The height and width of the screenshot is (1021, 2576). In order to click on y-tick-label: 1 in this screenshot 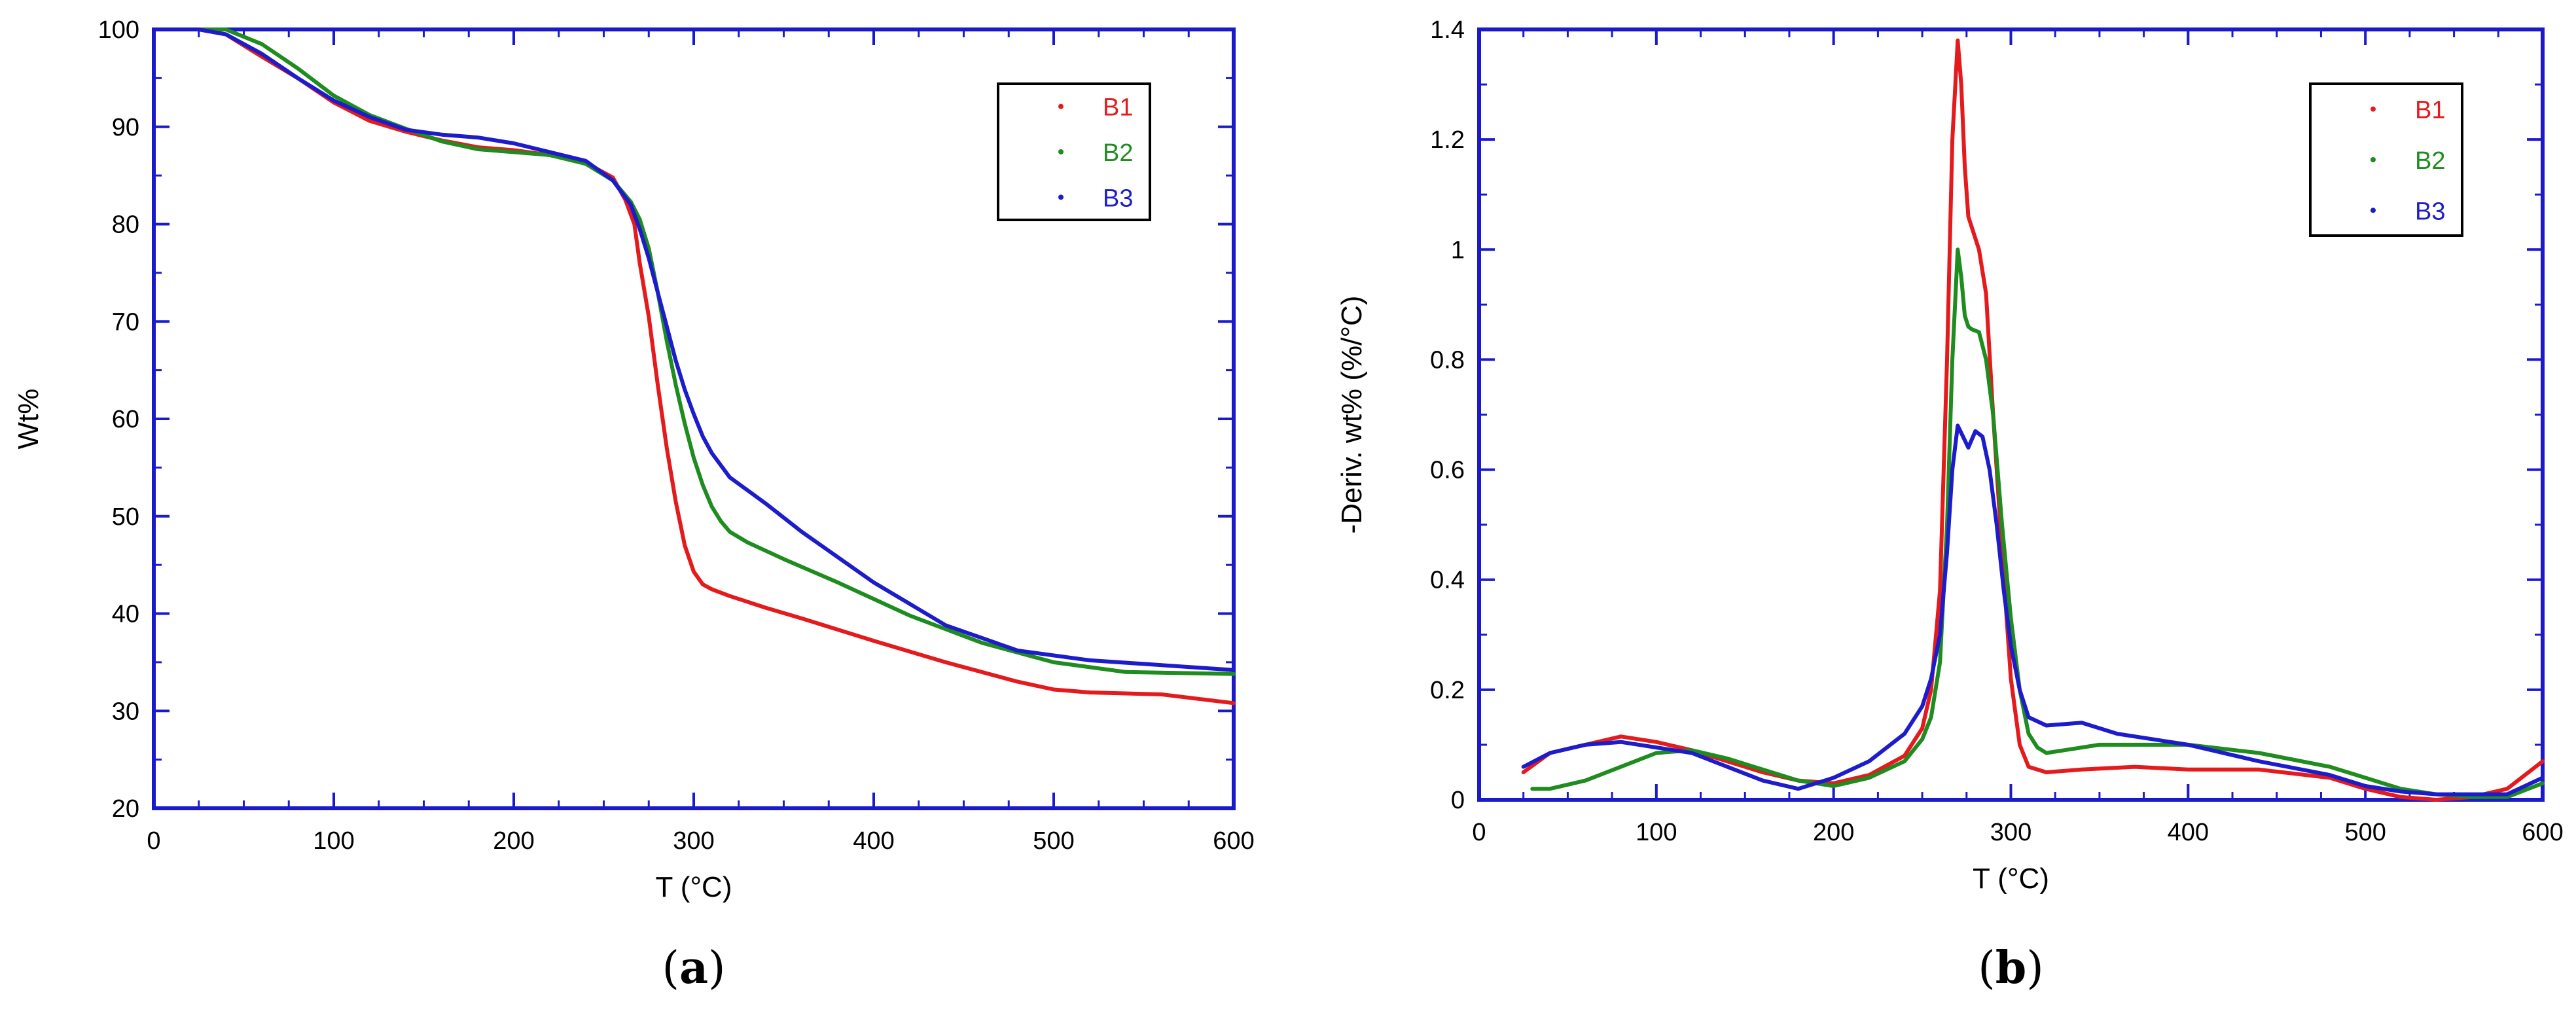, I will do `click(1458, 250)`.